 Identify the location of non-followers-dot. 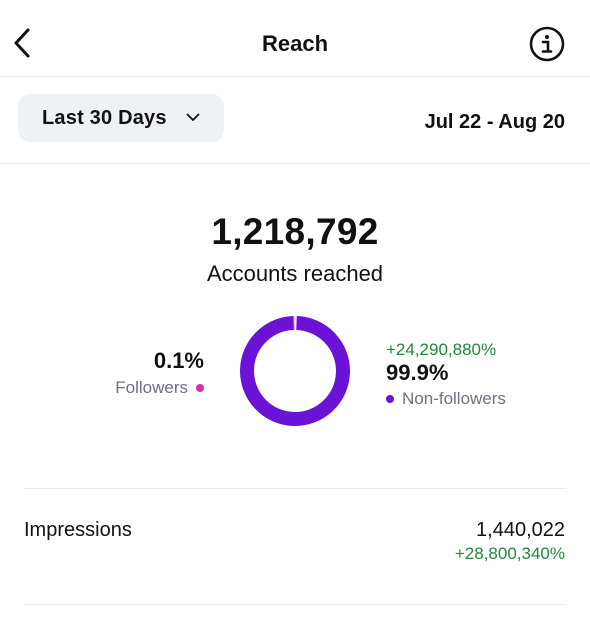
(390, 399).